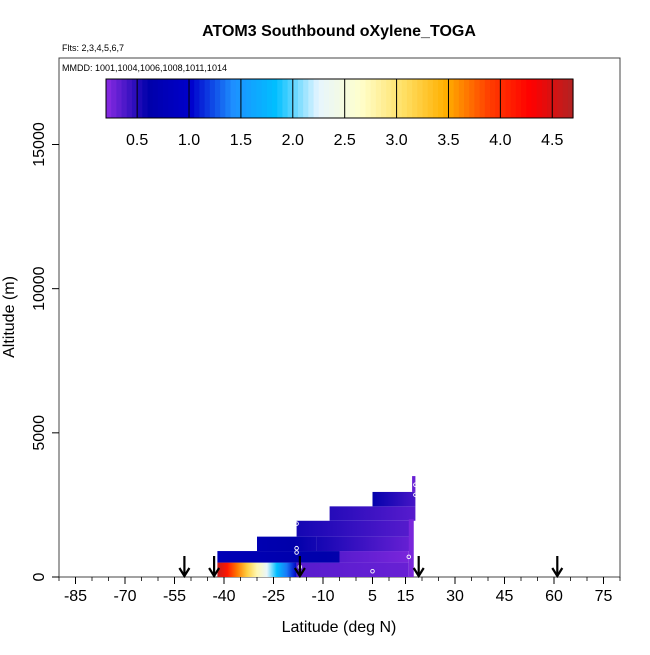 The image size is (650, 655). Describe the element at coordinates (505, 596) in the screenshot. I see `x-tick-label: 45` at that location.